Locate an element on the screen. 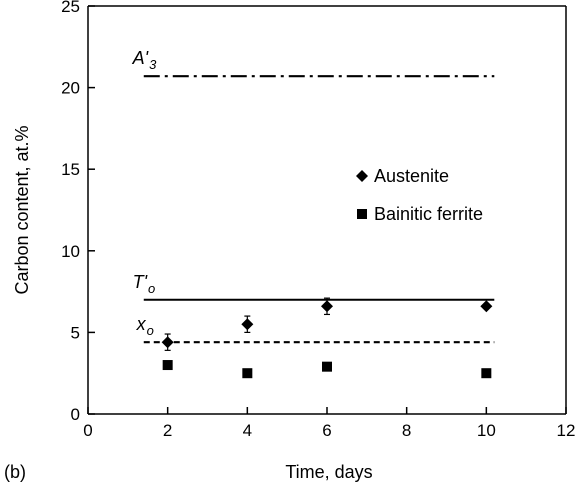 The height and width of the screenshot is (486, 578). x-tick-label-0: 0 is located at coordinates (87, 430).